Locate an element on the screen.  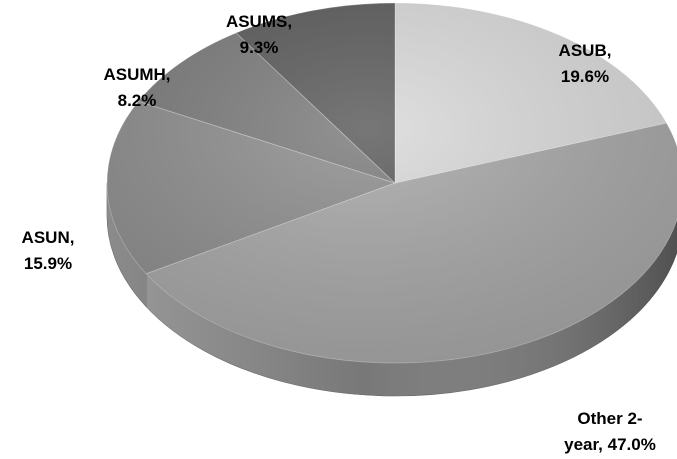
data-label-asumh-line1: ASUMH, is located at coordinates (136, 74).